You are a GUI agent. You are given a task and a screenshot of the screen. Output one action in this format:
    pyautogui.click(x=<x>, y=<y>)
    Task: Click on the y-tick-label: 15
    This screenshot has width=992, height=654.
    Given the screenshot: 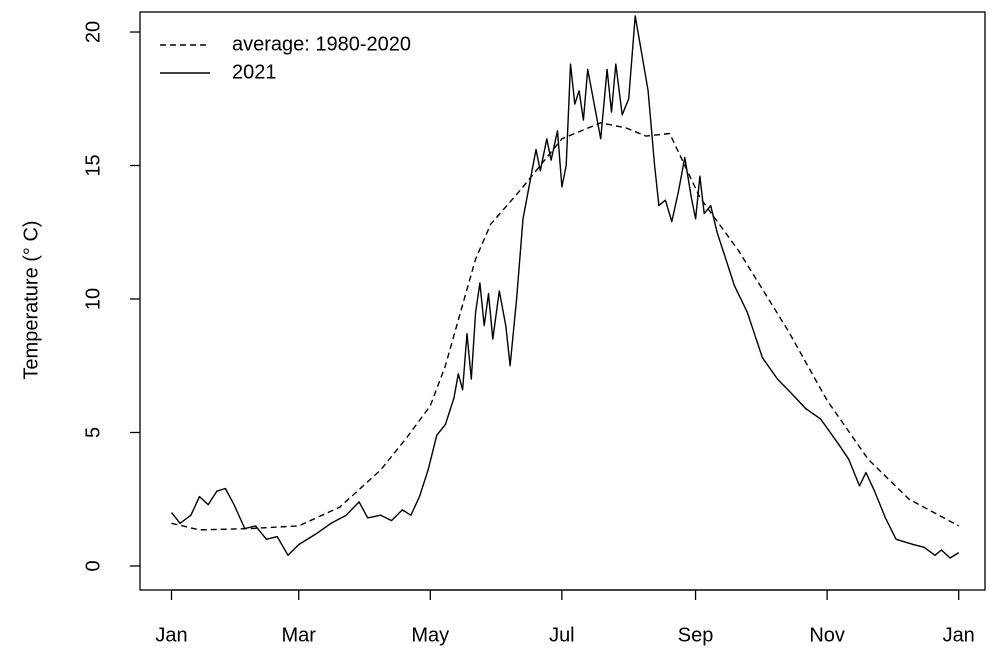 What is the action you would take?
    pyautogui.click(x=93, y=165)
    